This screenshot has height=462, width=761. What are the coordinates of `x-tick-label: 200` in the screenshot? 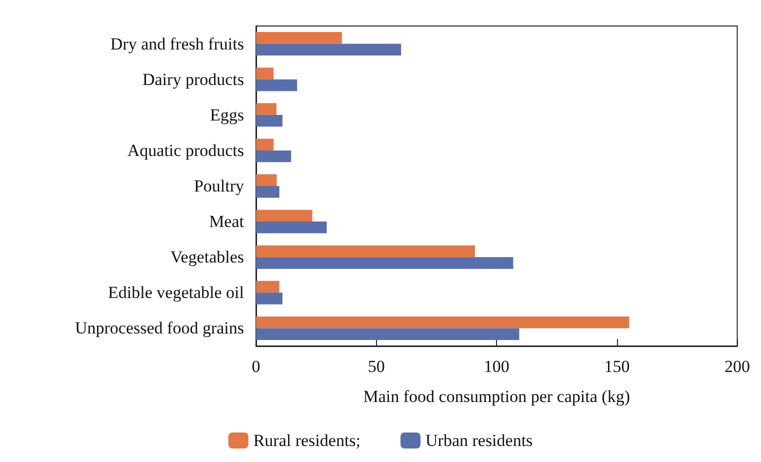 It's located at (737, 366).